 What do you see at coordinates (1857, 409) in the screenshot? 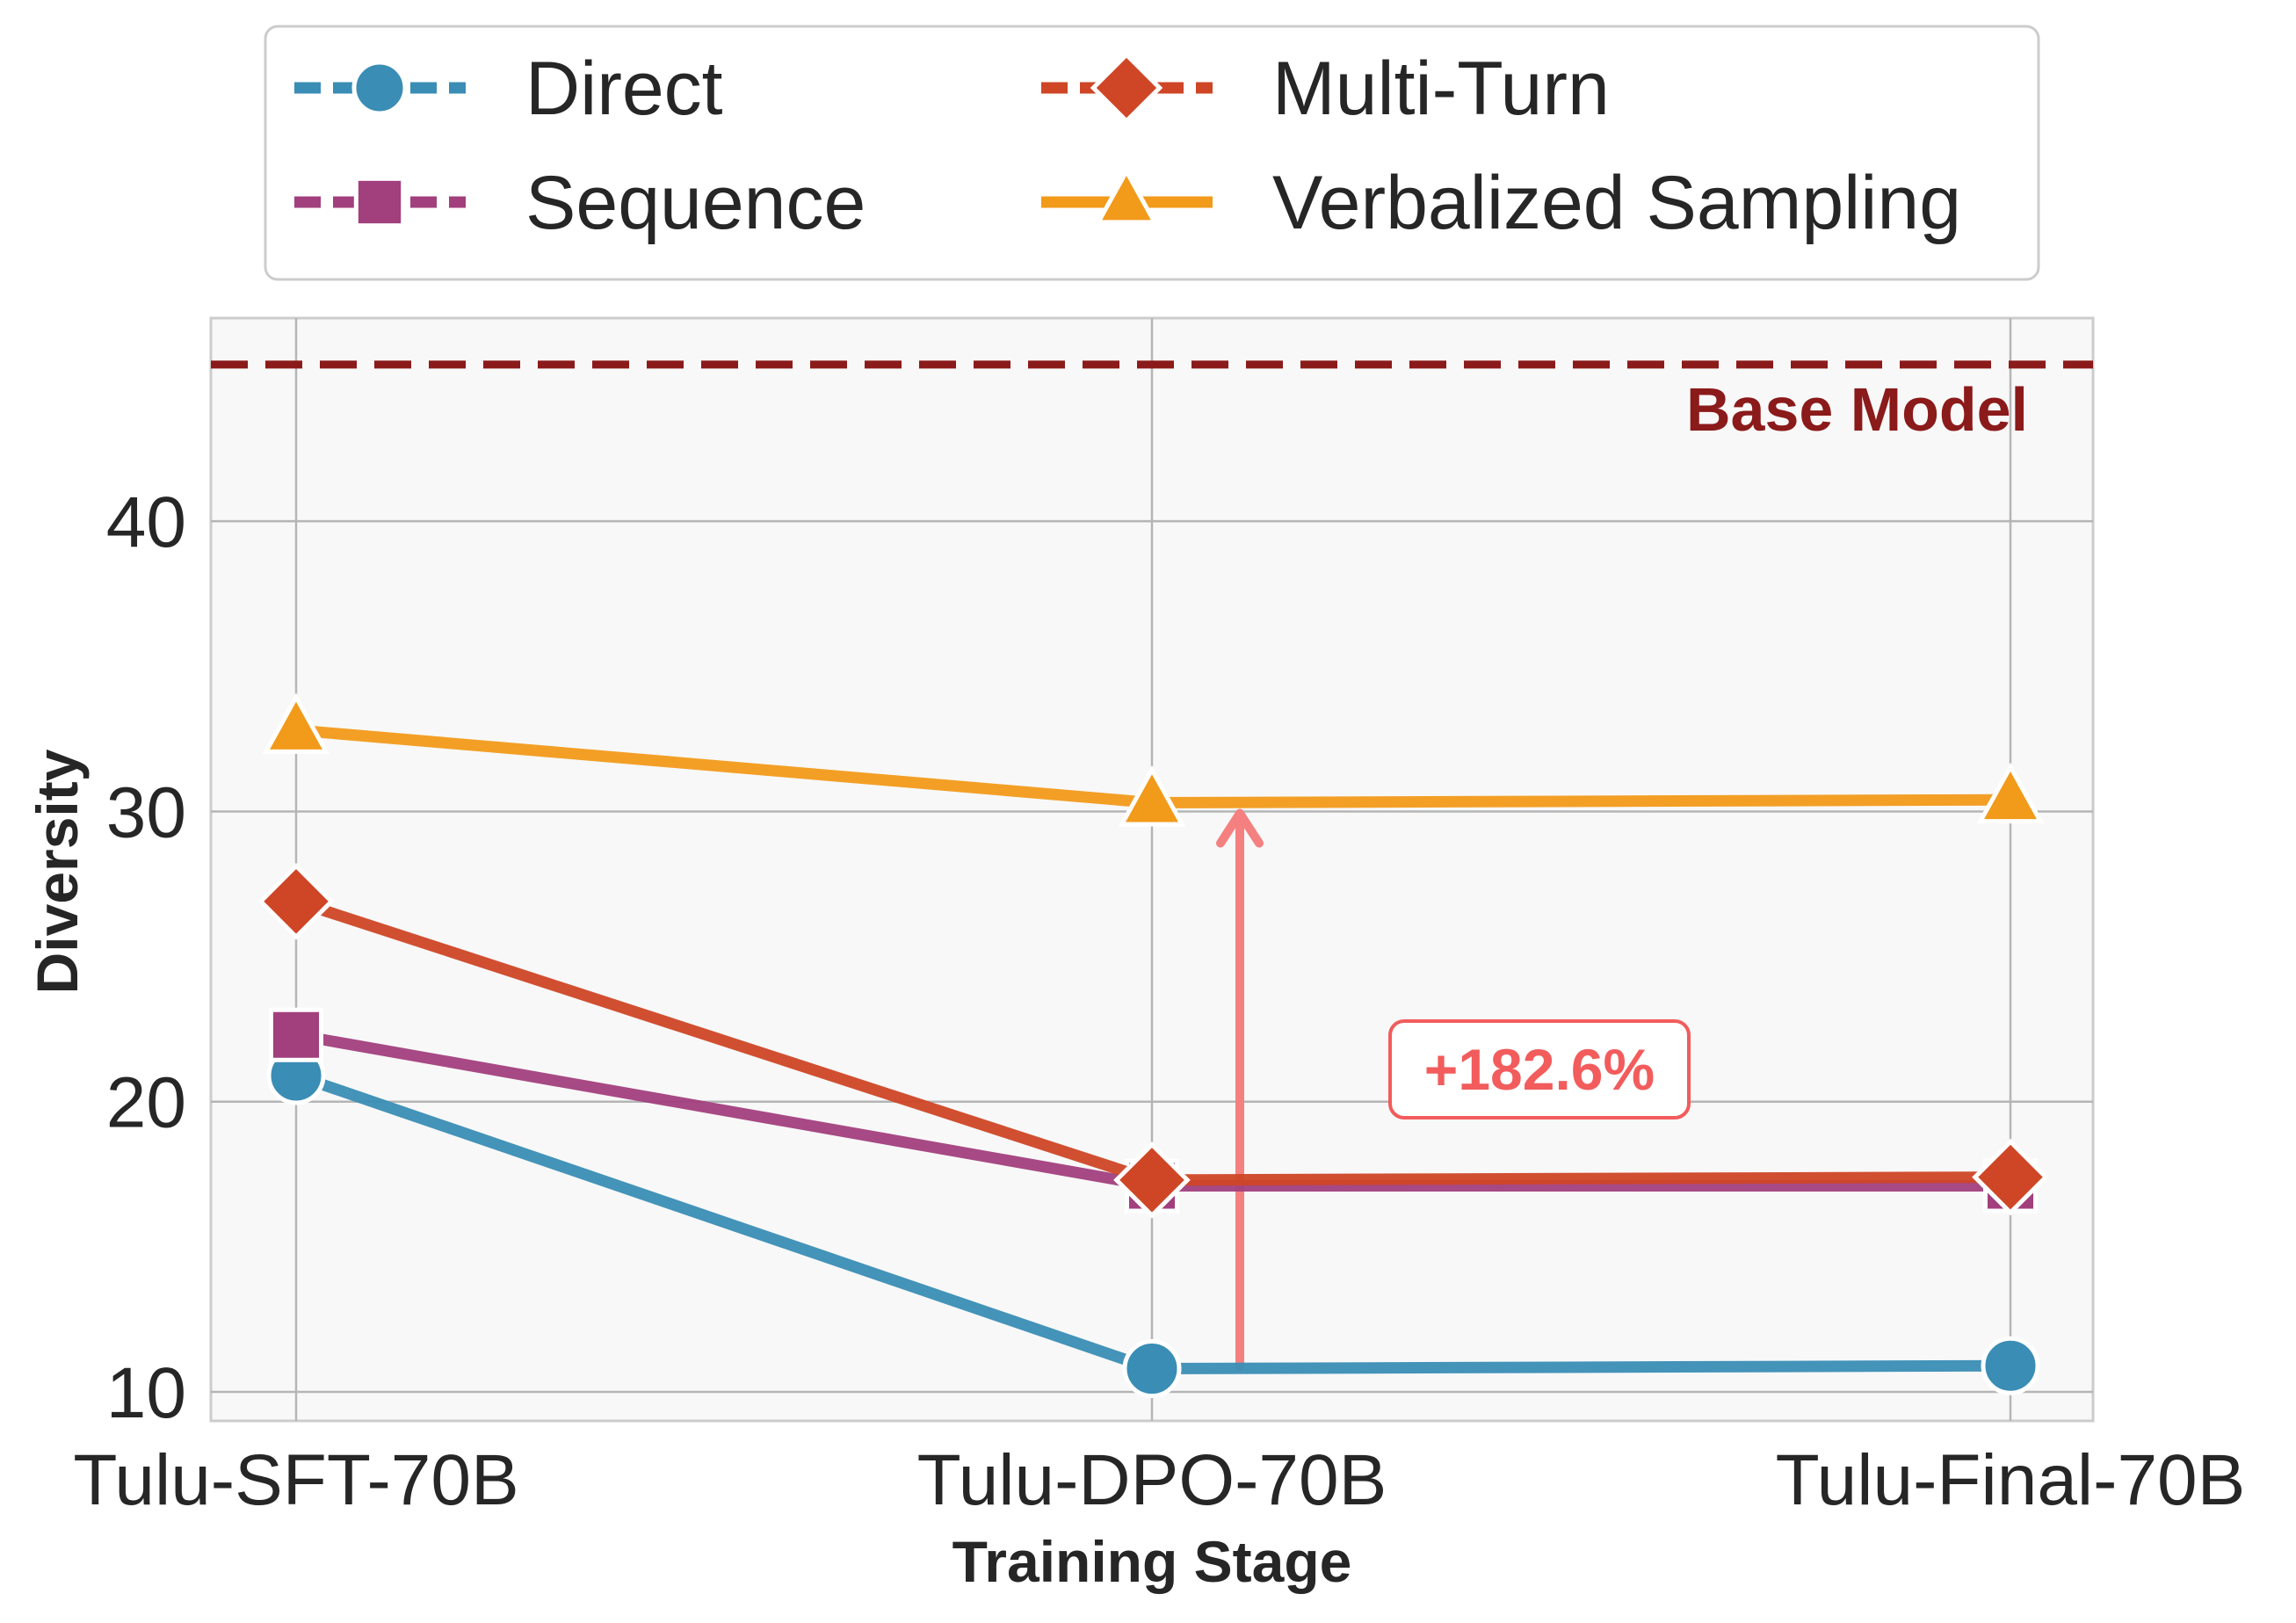
I see `base-model-label: Base Model` at bounding box center [1857, 409].